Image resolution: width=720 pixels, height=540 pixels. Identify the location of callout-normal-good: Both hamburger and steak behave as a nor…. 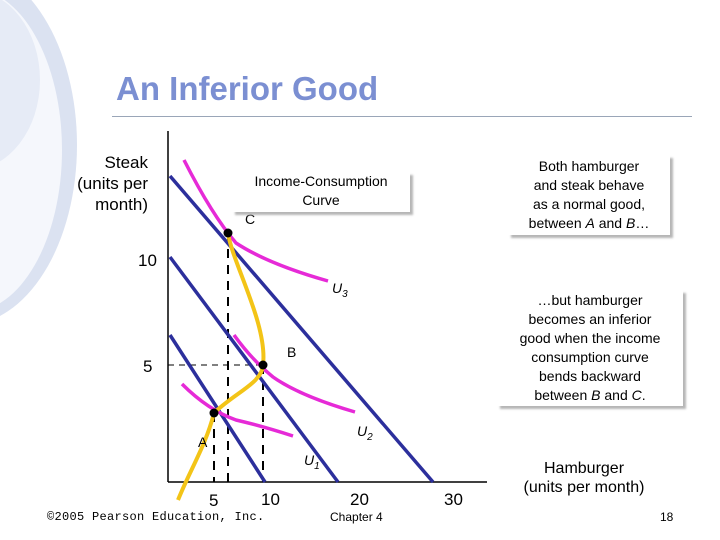
(589, 195).